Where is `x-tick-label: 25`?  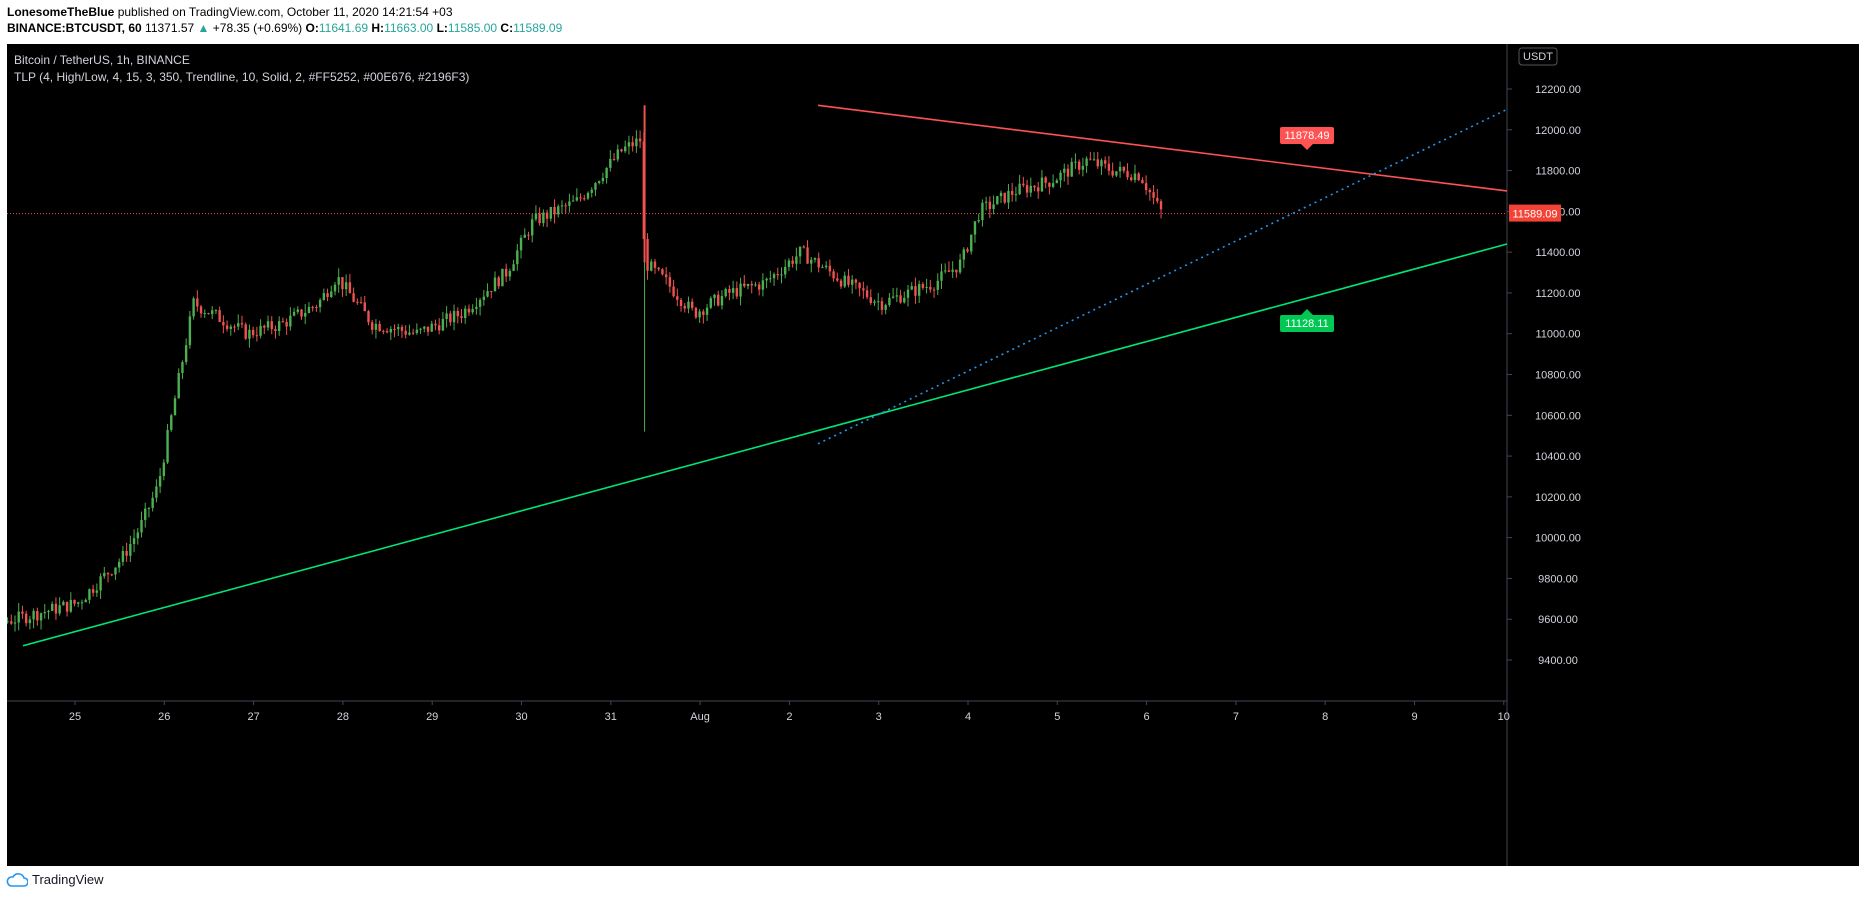 x-tick-label: 25 is located at coordinates (75, 717).